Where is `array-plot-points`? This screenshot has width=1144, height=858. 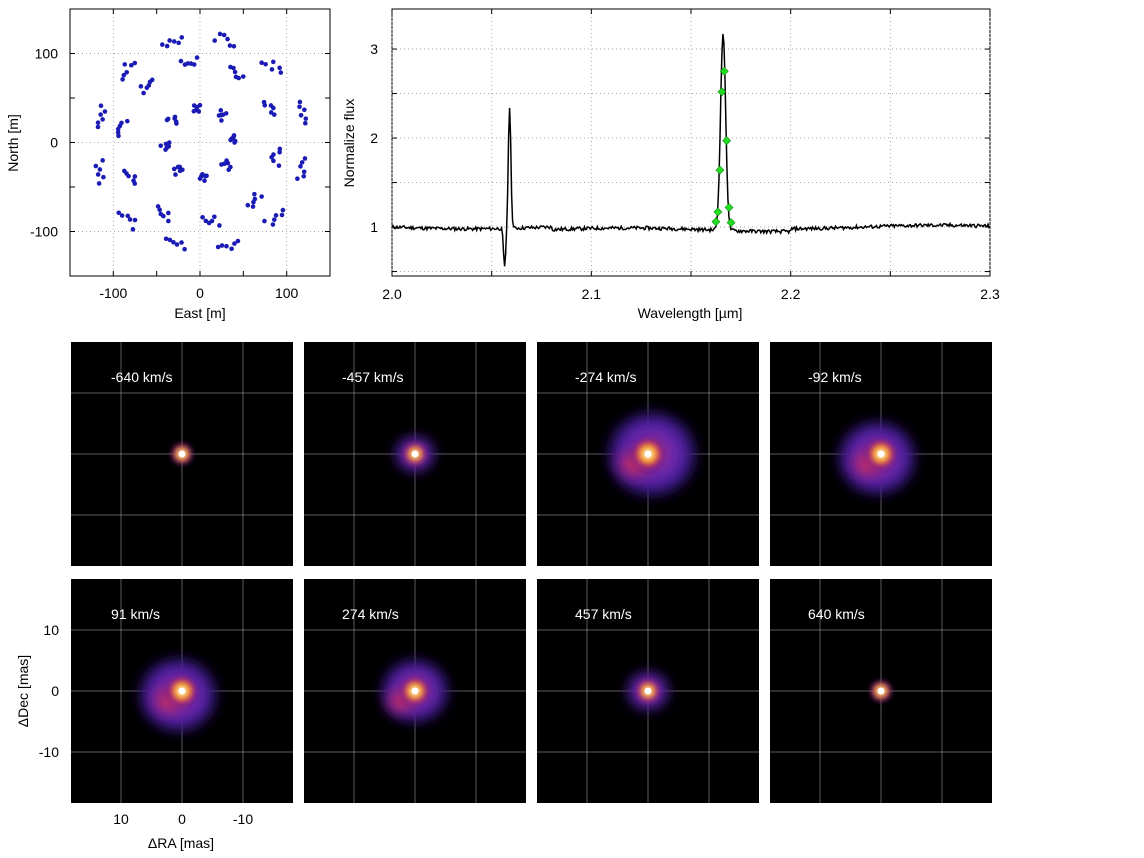
array-plot-points is located at coordinates (201, 141).